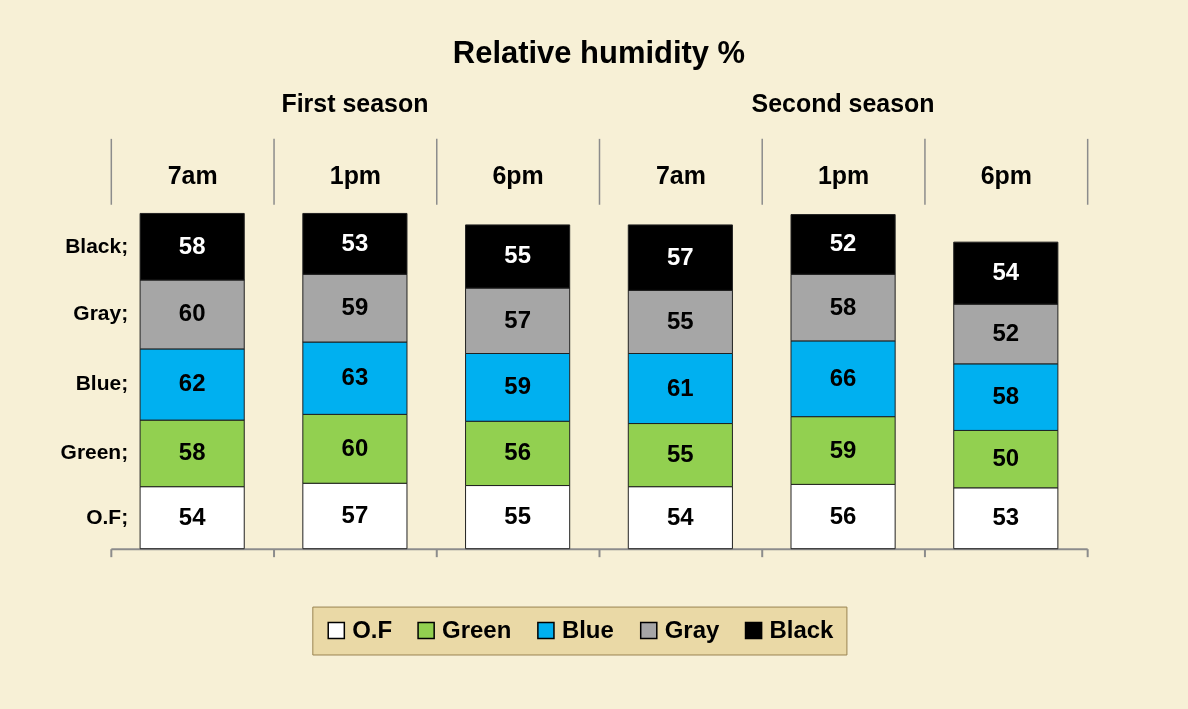 This screenshot has width=1188, height=709. I want to click on data-label: 63, so click(355, 377).